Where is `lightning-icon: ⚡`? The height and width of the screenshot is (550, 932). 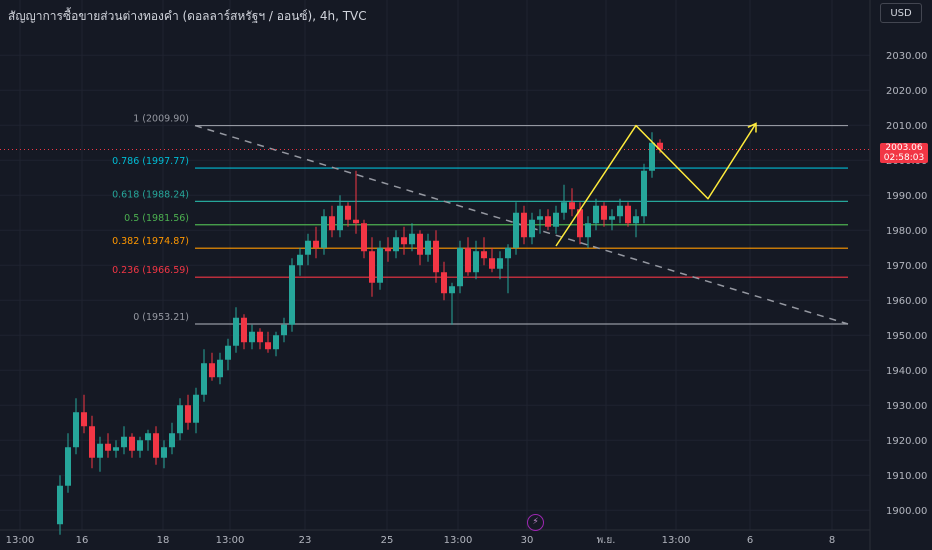 lightning-icon: ⚡ is located at coordinates (535, 522).